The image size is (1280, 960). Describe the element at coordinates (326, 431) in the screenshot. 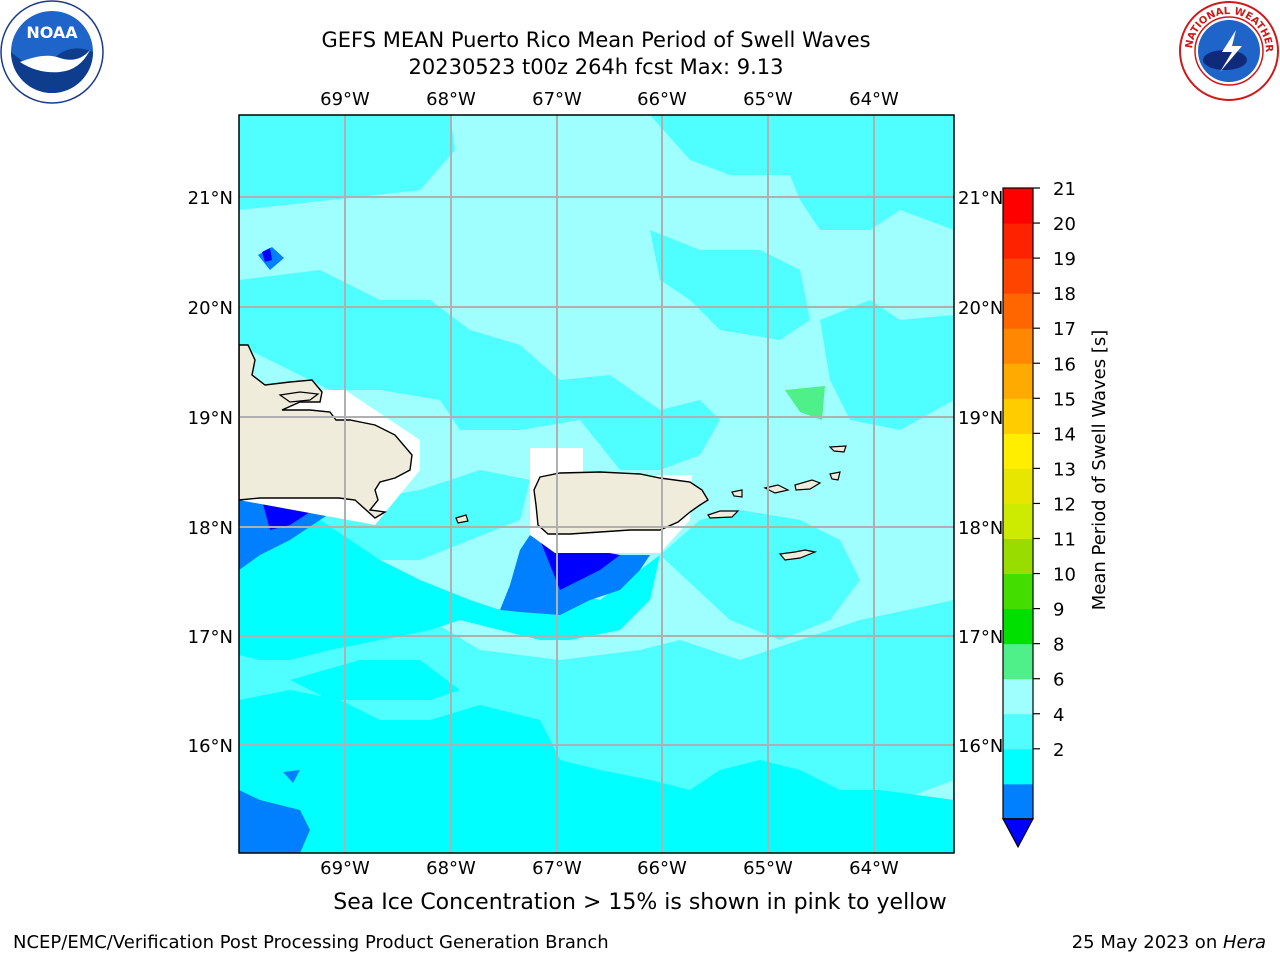

I see `hispaniola-land` at that location.